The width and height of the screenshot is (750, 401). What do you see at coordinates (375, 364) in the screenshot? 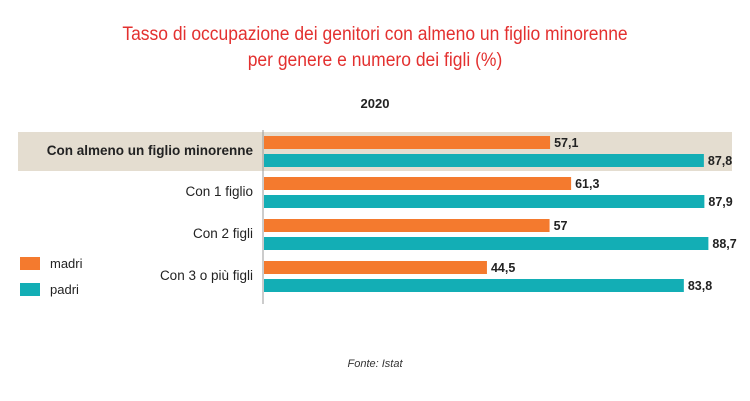
I see `source-note: Fonte: Istat` at bounding box center [375, 364].